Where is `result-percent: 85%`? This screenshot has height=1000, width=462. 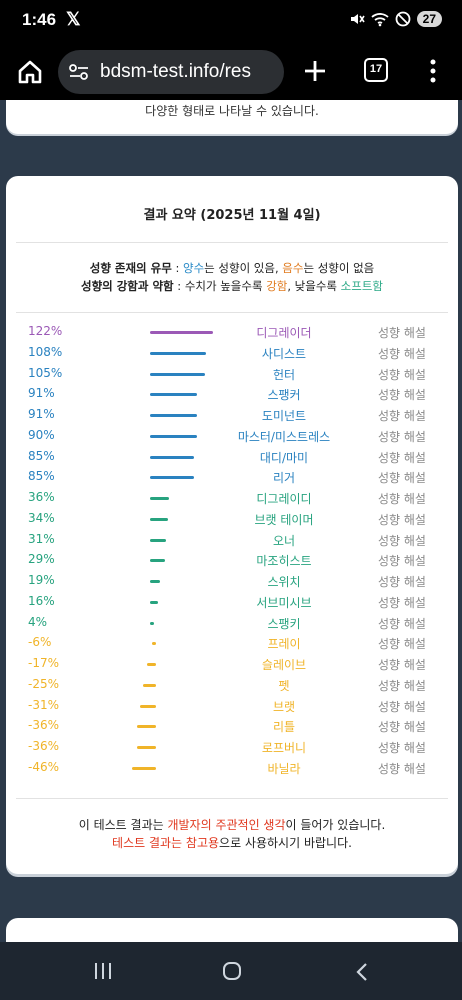 result-percent: 85% is located at coordinates (41, 476).